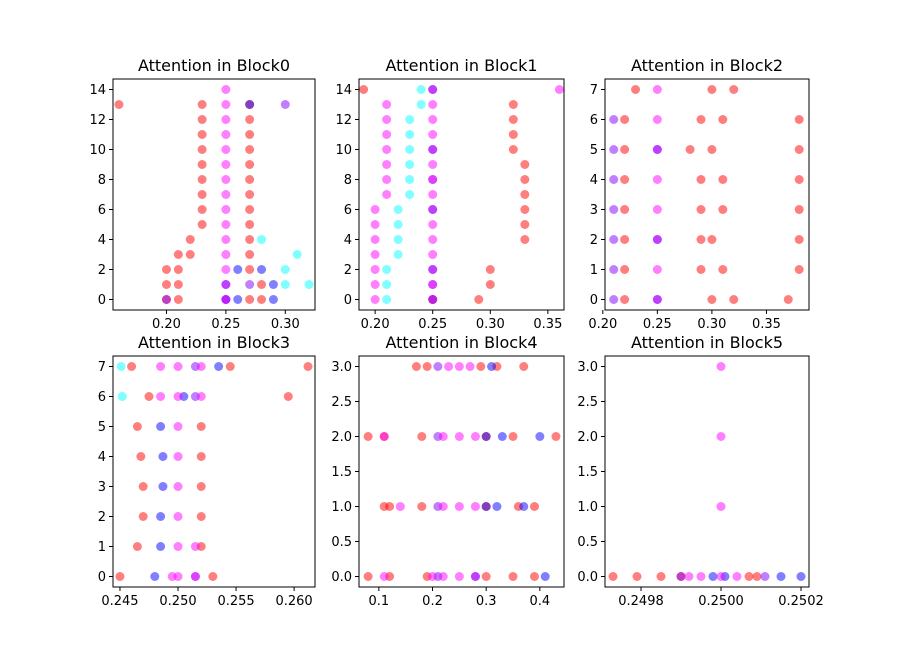 The width and height of the screenshot is (900, 660). Describe the element at coordinates (801, 601) in the screenshot. I see `x-tick-label: 0.2502` at that location.